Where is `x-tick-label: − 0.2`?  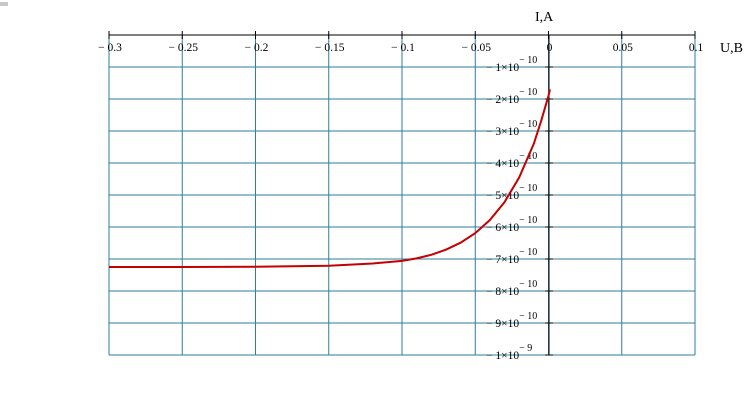
x-tick-label: − 0.2 is located at coordinates (257, 48).